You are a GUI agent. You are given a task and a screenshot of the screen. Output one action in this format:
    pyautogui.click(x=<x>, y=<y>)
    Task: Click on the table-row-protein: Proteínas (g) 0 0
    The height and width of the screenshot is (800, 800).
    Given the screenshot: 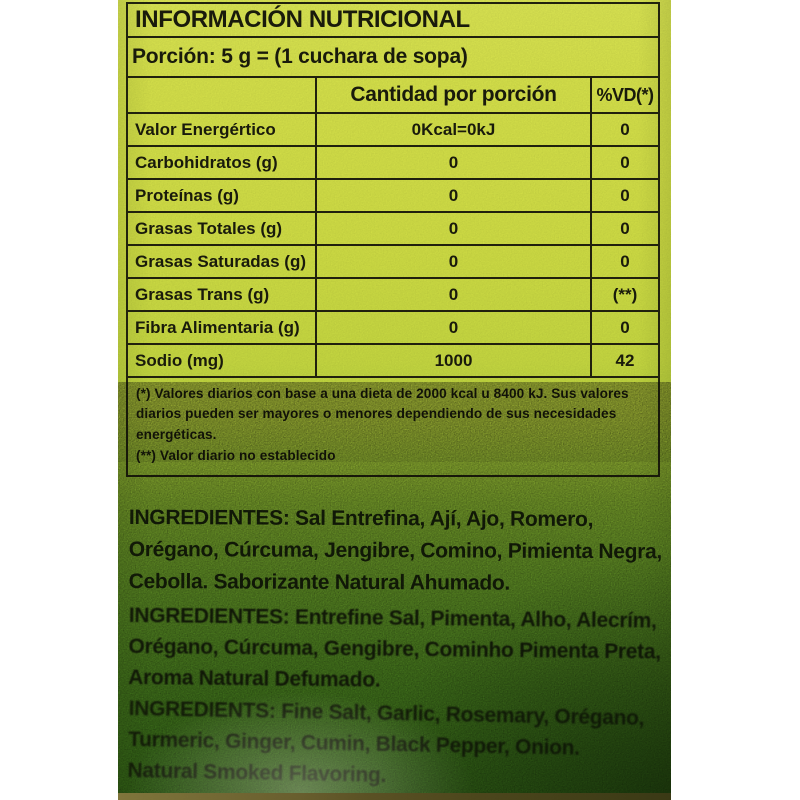 What is the action you would take?
    pyautogui.click(x=393, y=194)
    